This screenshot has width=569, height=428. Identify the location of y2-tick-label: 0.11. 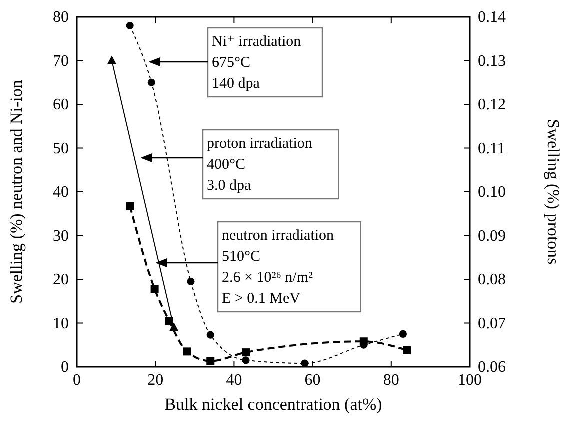
(492, 149).